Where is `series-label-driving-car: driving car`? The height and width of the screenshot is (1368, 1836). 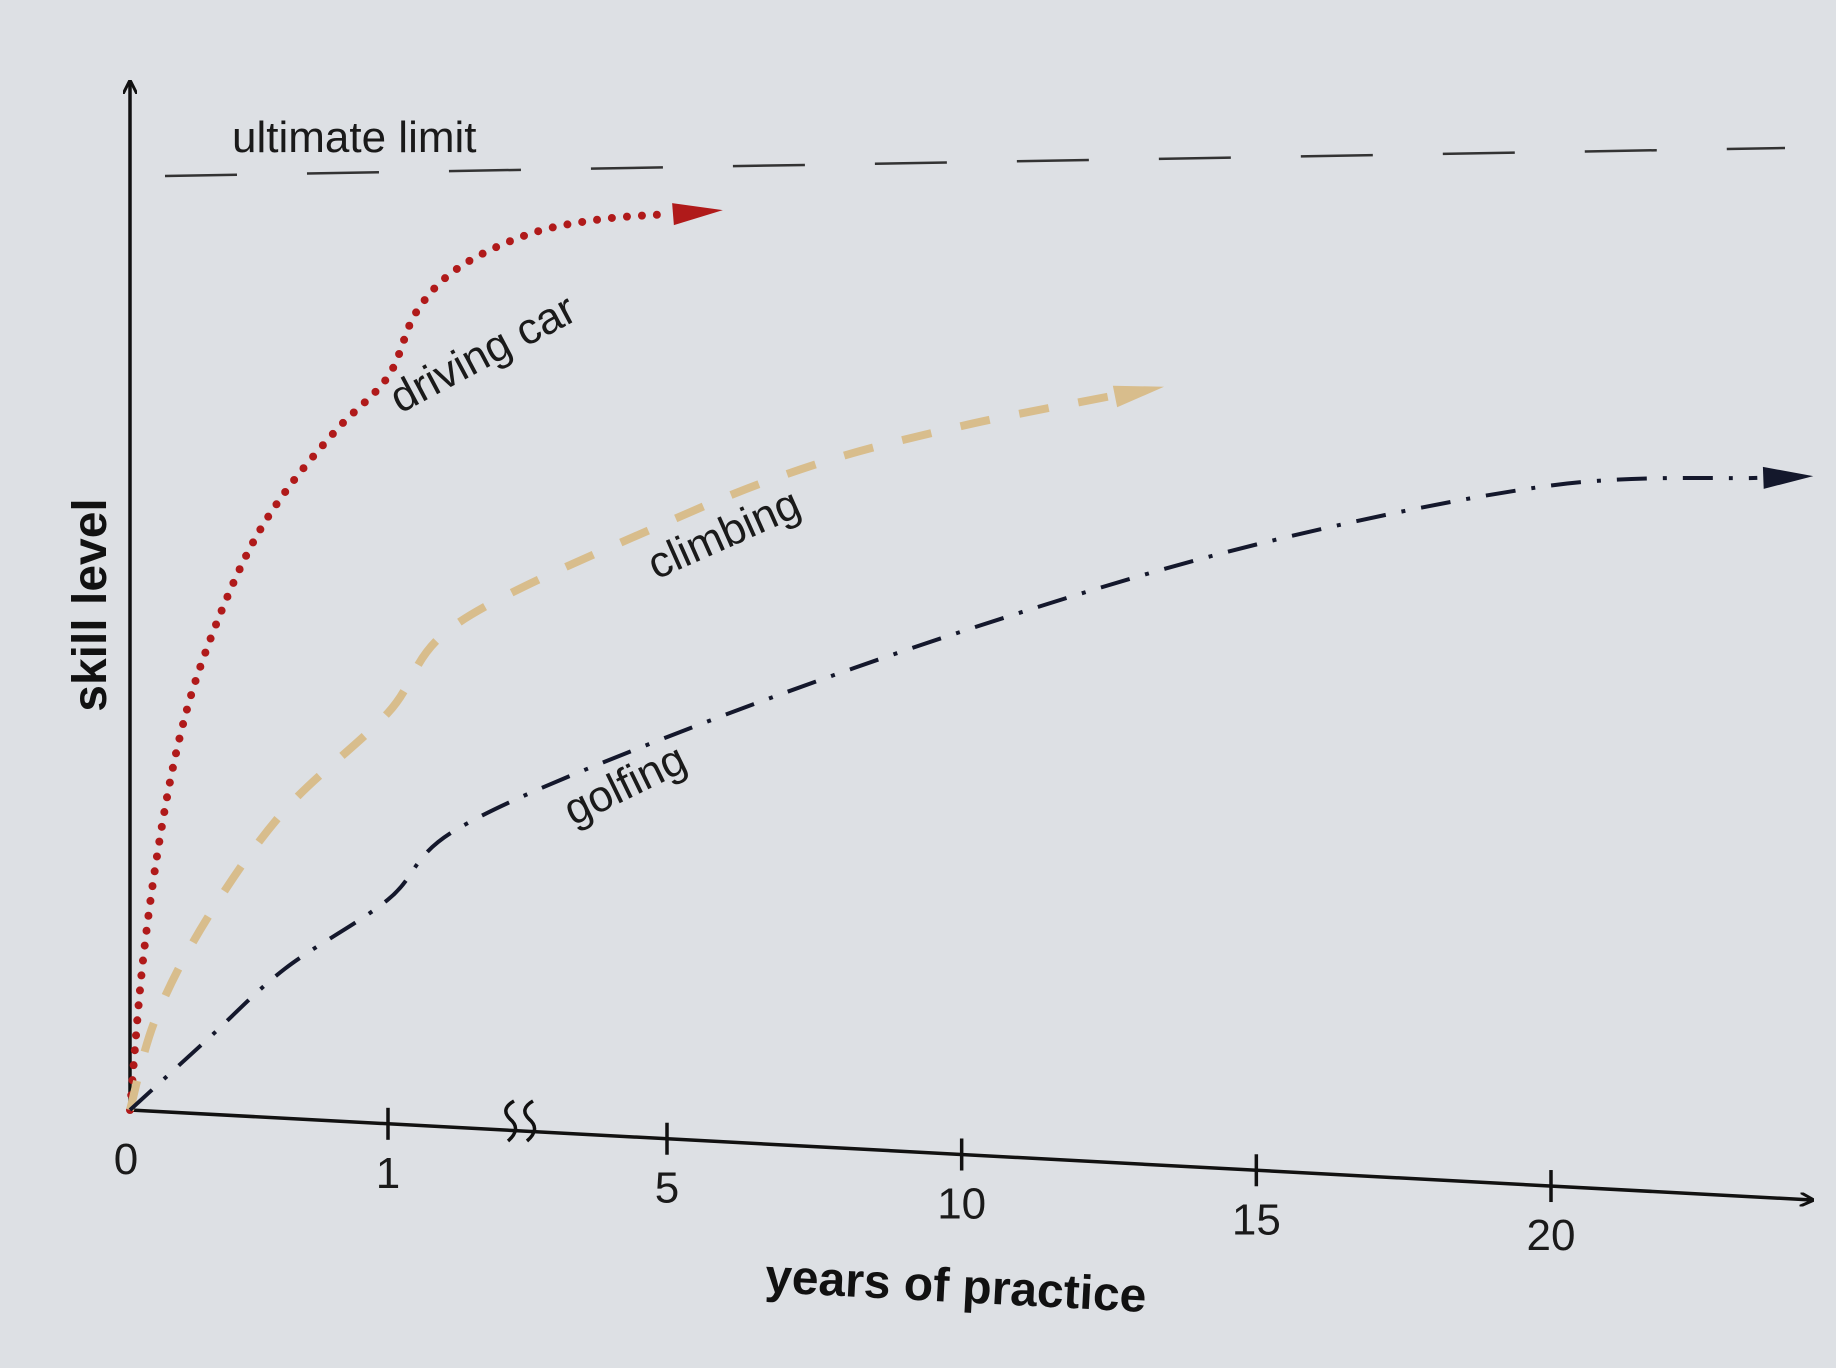
series-label-driving-car: driving car is located at coordinates (483, 353).